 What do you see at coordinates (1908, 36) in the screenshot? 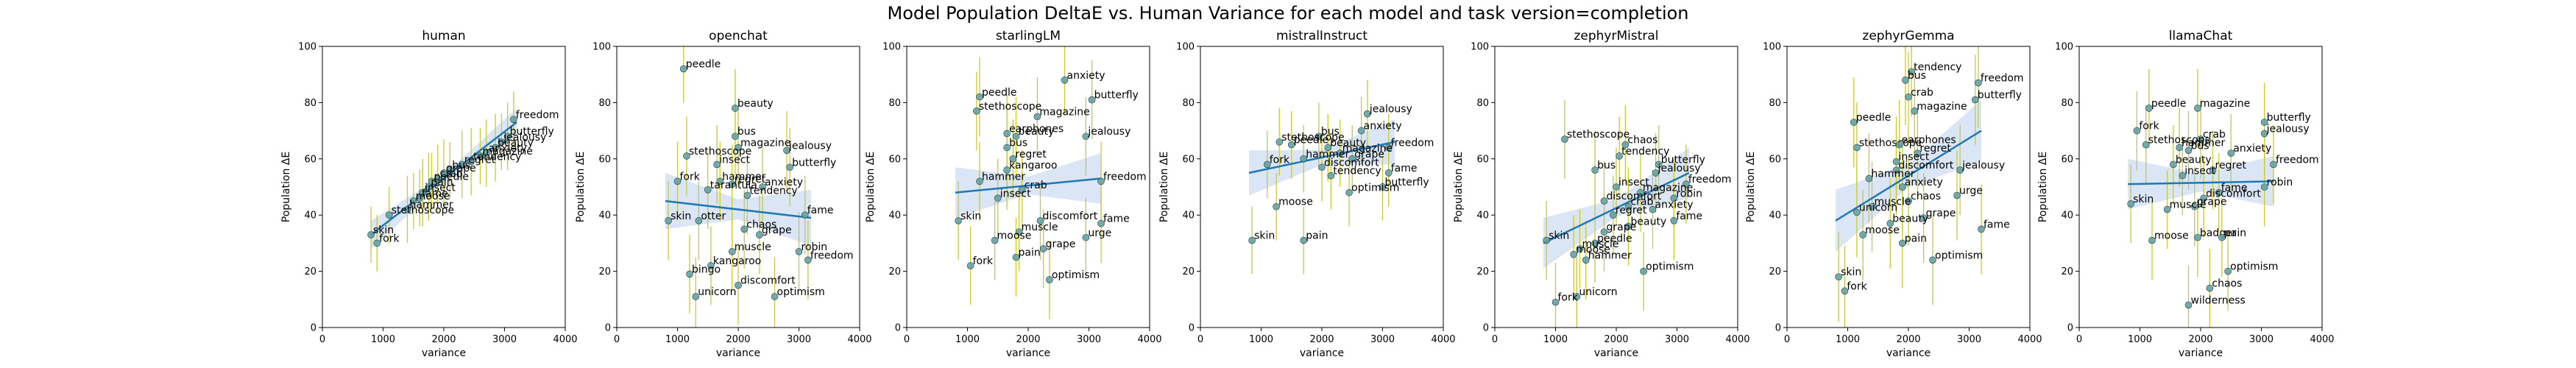
I see `panel-title: zephyrGemma` at bounding box center [1908, 36].